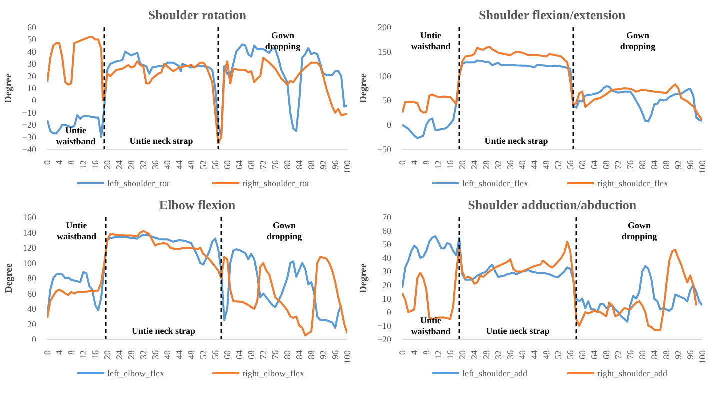 Image resolution: width=710 pixels, height=416 pixels. What do you see at coordinates (29, 113) in the screenshot?
I see `y-tick-label: −10` at bounding box center [29, 113].